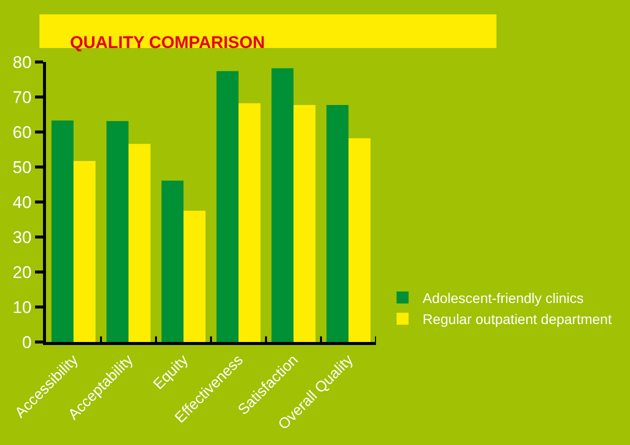 Image resolution: width=630 pixels, height=445 pixels. Describe the element at coordinates (503, 298) in the screenshot. I see `legend-label: Adolescent-friendly clinics` at that location.